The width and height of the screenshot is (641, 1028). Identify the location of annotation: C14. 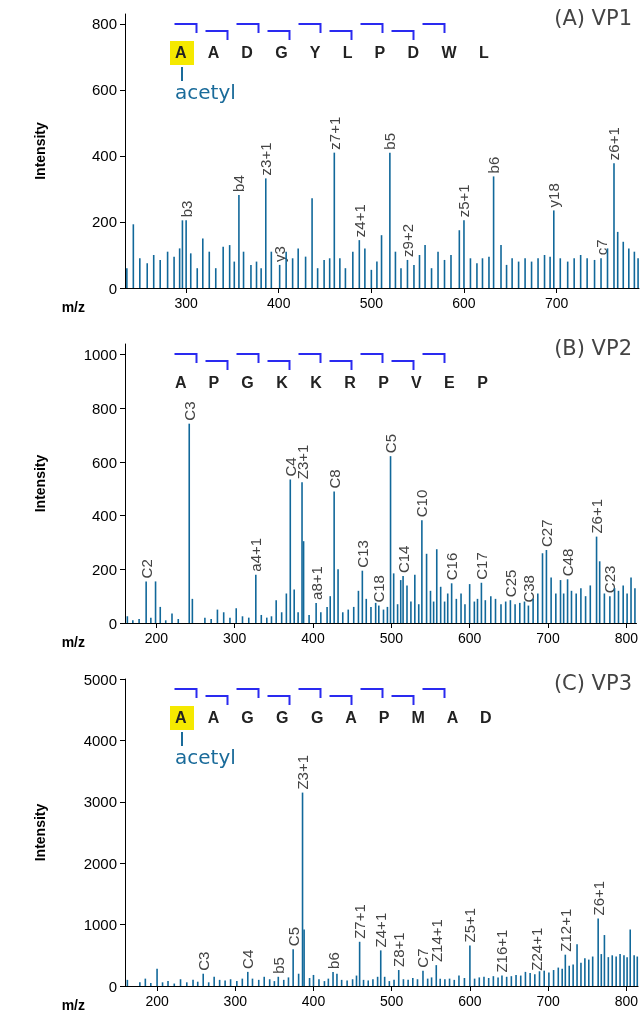
(403, 559).